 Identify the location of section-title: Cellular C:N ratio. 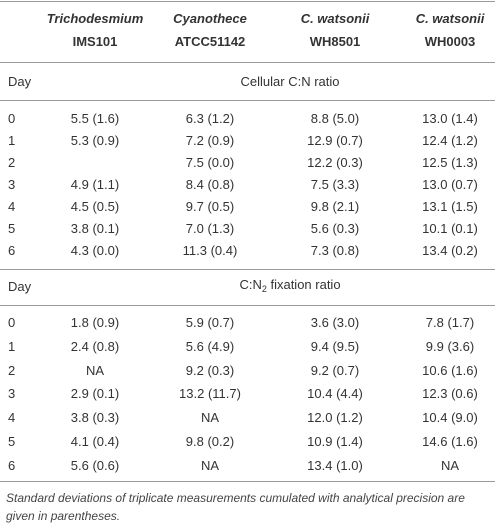
(290, 82).